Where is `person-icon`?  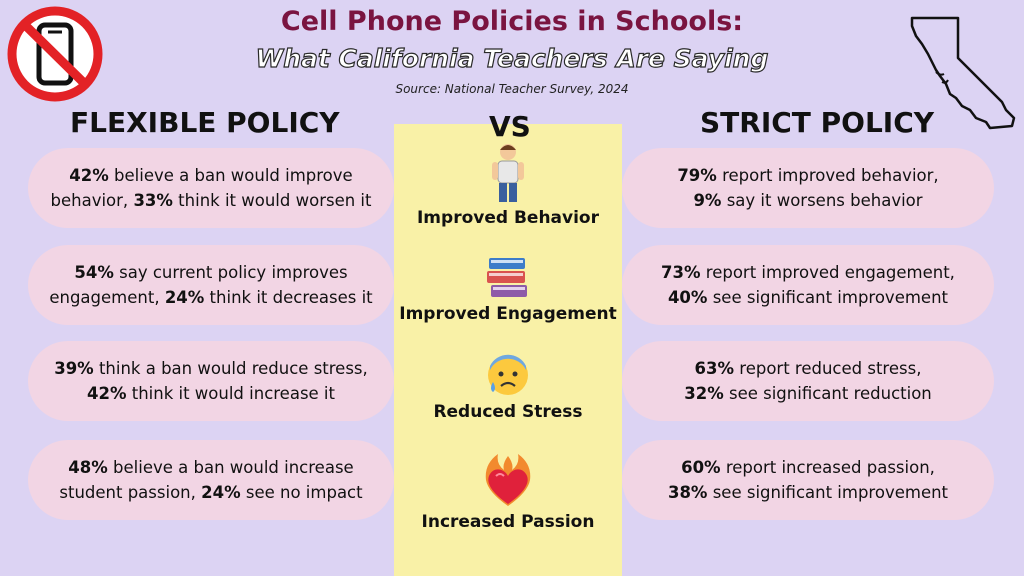
person-icon is located at coordinates (508, 173).